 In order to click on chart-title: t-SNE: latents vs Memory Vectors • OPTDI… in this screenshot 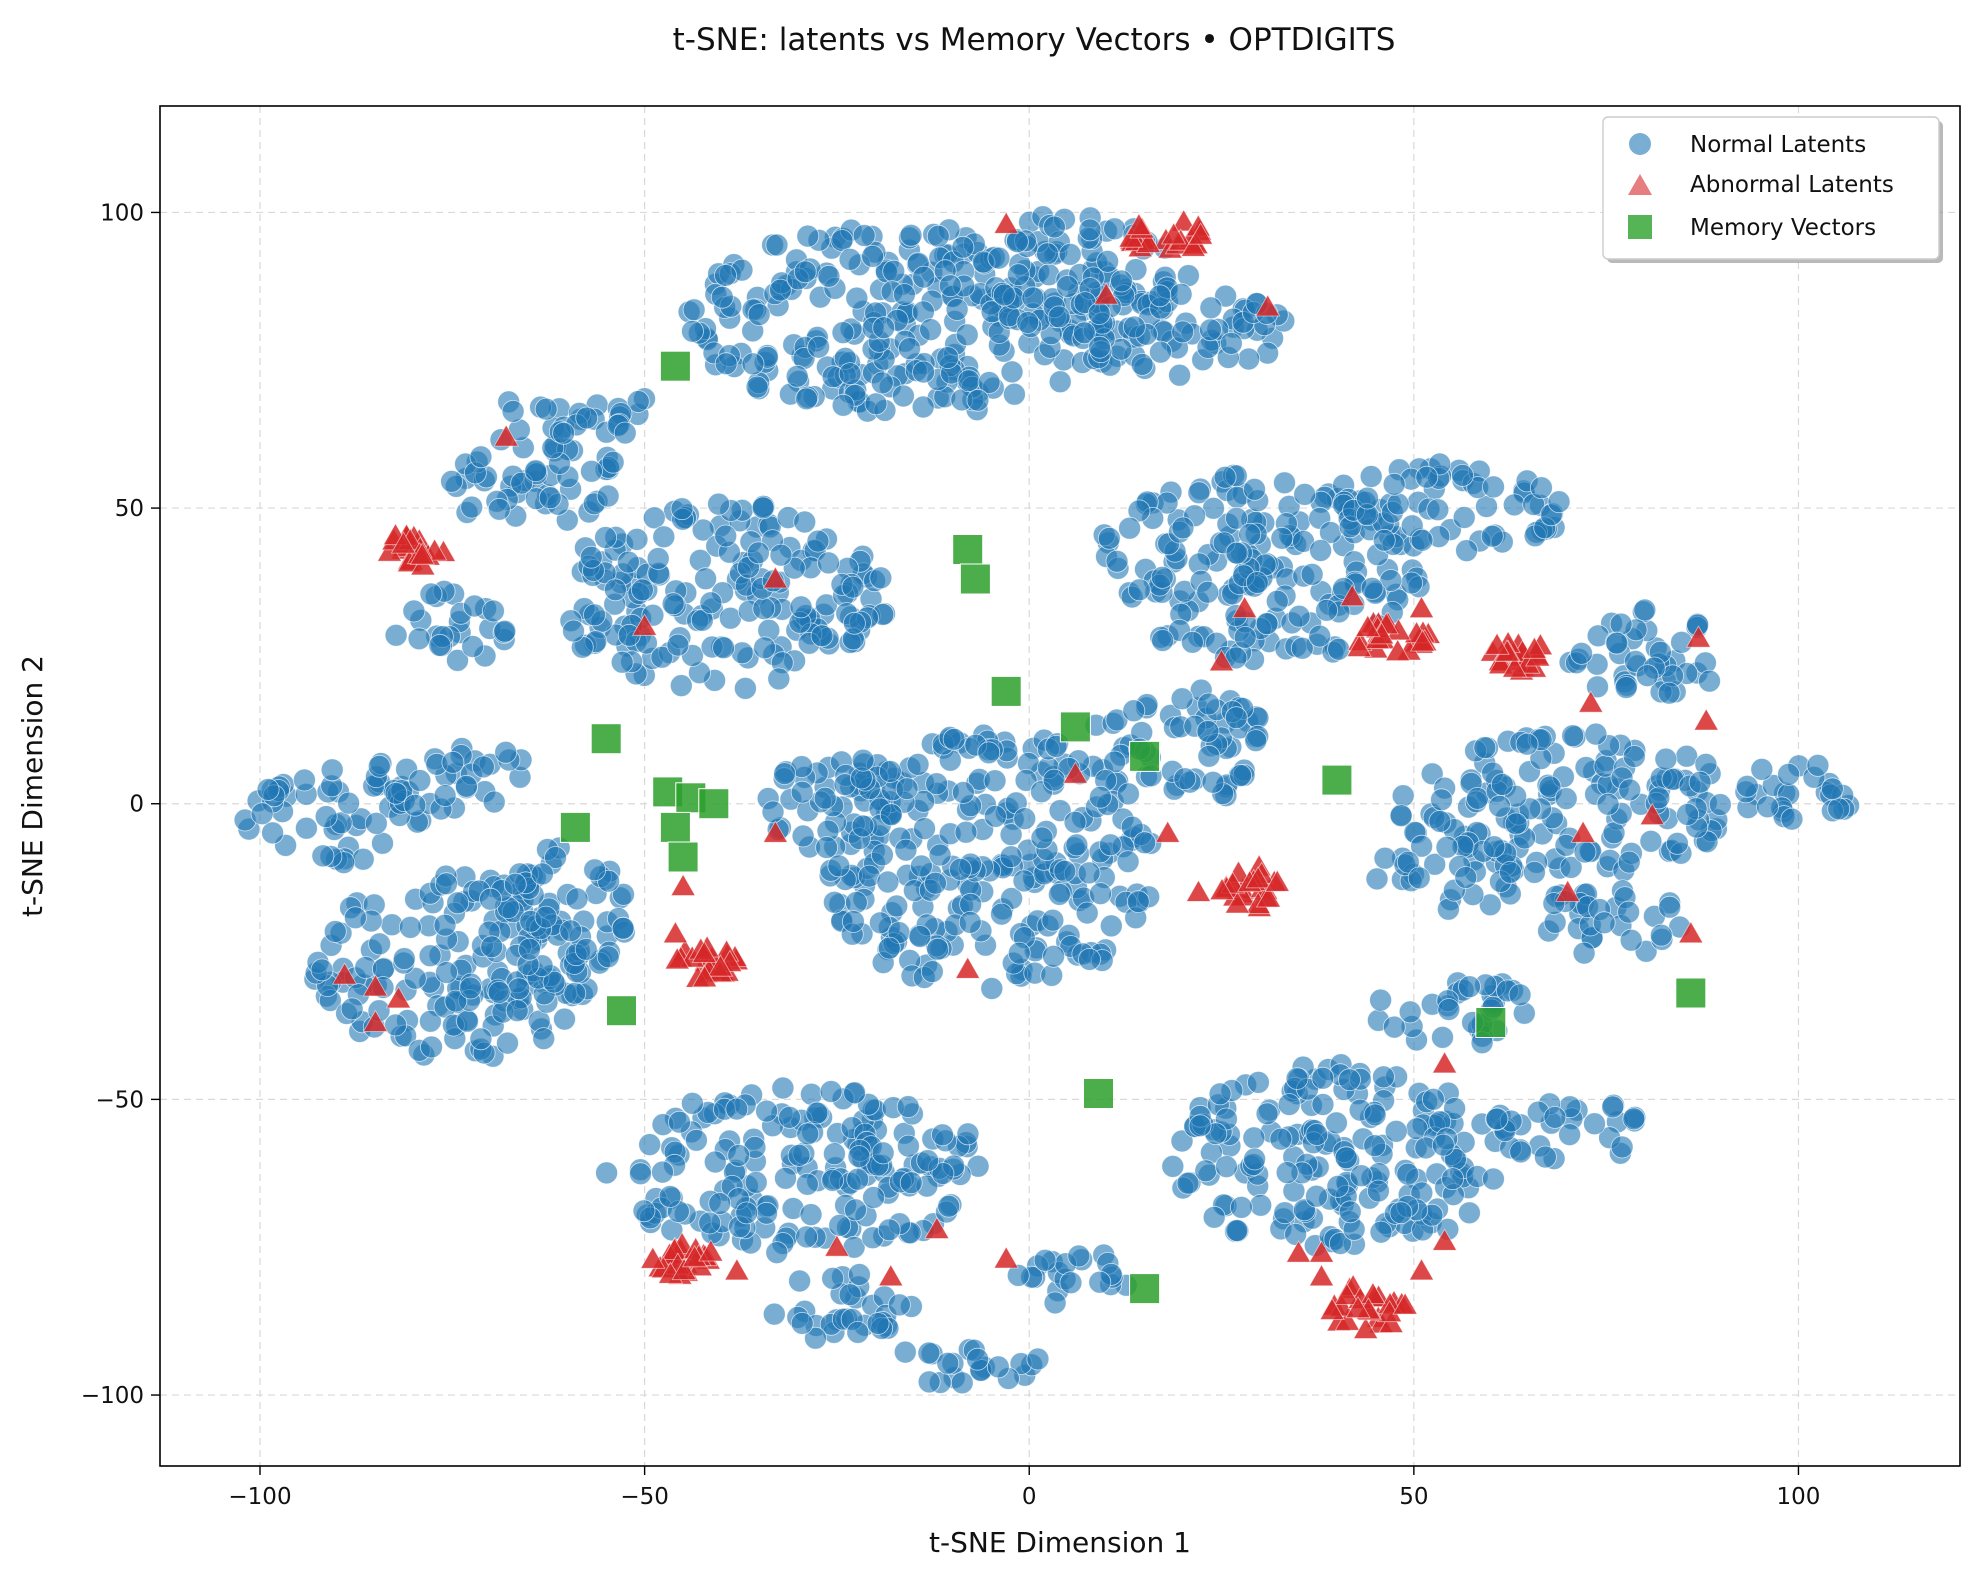, I will do `click(1034, 40)`.